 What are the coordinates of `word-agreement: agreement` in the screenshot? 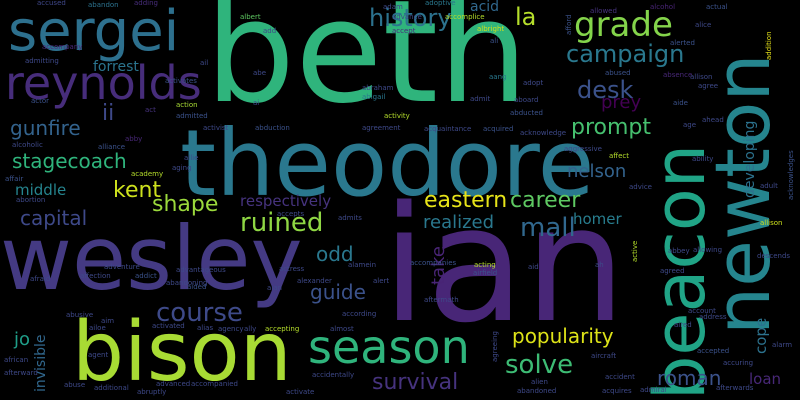 It's located at (381, 128).